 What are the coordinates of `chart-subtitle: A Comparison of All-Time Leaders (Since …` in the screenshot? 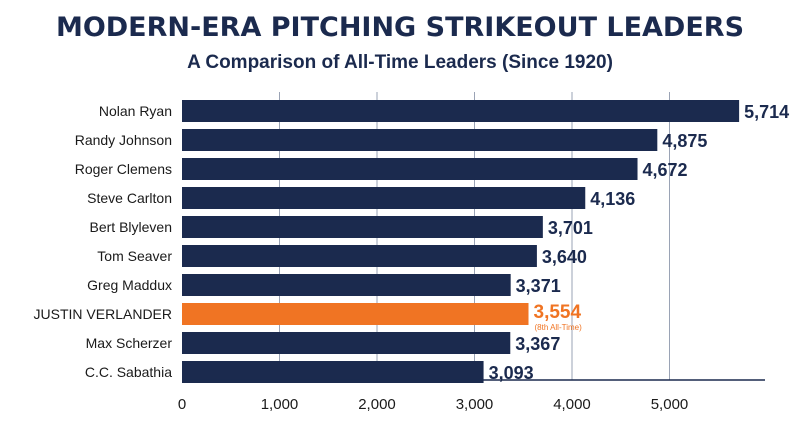 It's located at (400, 62).